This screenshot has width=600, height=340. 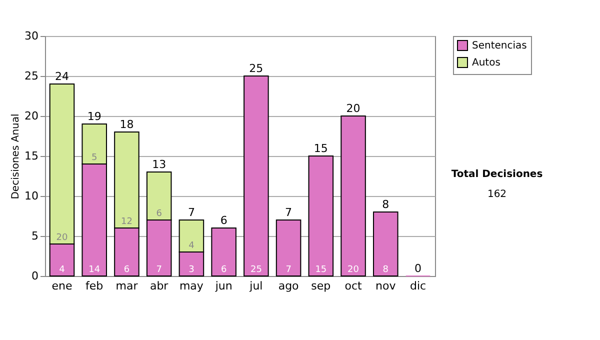 I want to click on data-label: 5, so click(x=94, y=158).